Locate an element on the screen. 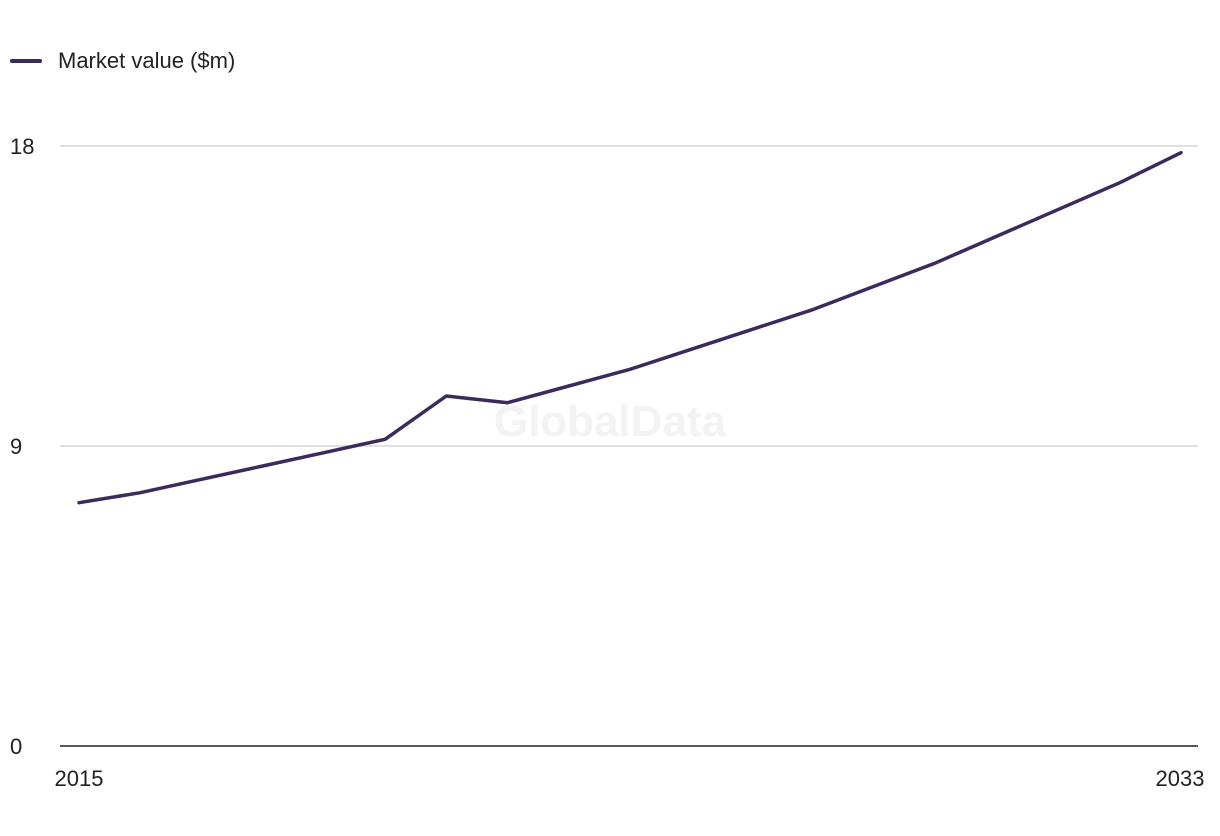  x-tick-label-2015: 2015 is located at coordinates (79, 778).